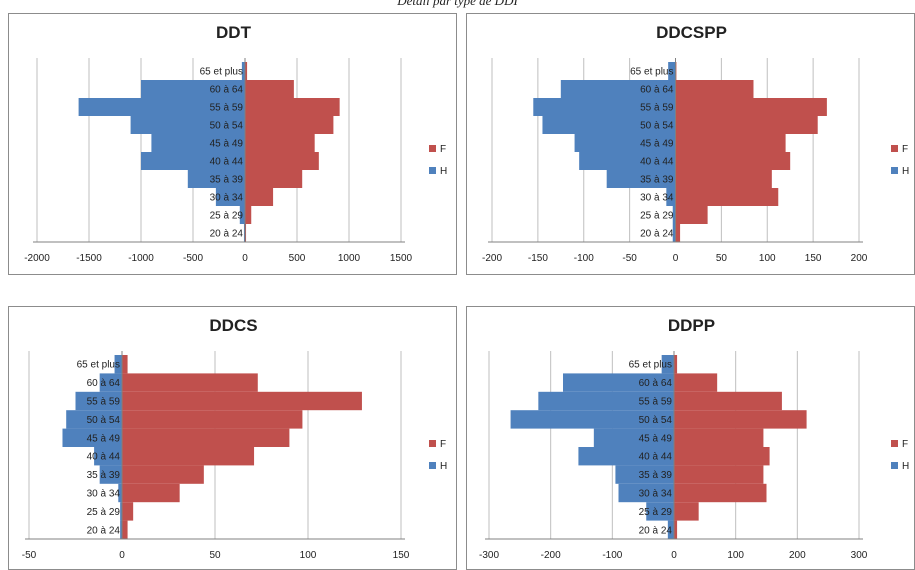  Describe the element at coordinates (657, 90) in the screenshot. I see `category-label: 60 à 64` at that location.